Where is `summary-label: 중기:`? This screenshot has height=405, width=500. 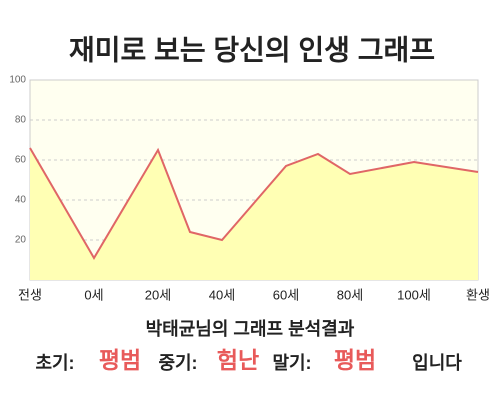
summary-label: 중기: is located at coordinates (177, 363).